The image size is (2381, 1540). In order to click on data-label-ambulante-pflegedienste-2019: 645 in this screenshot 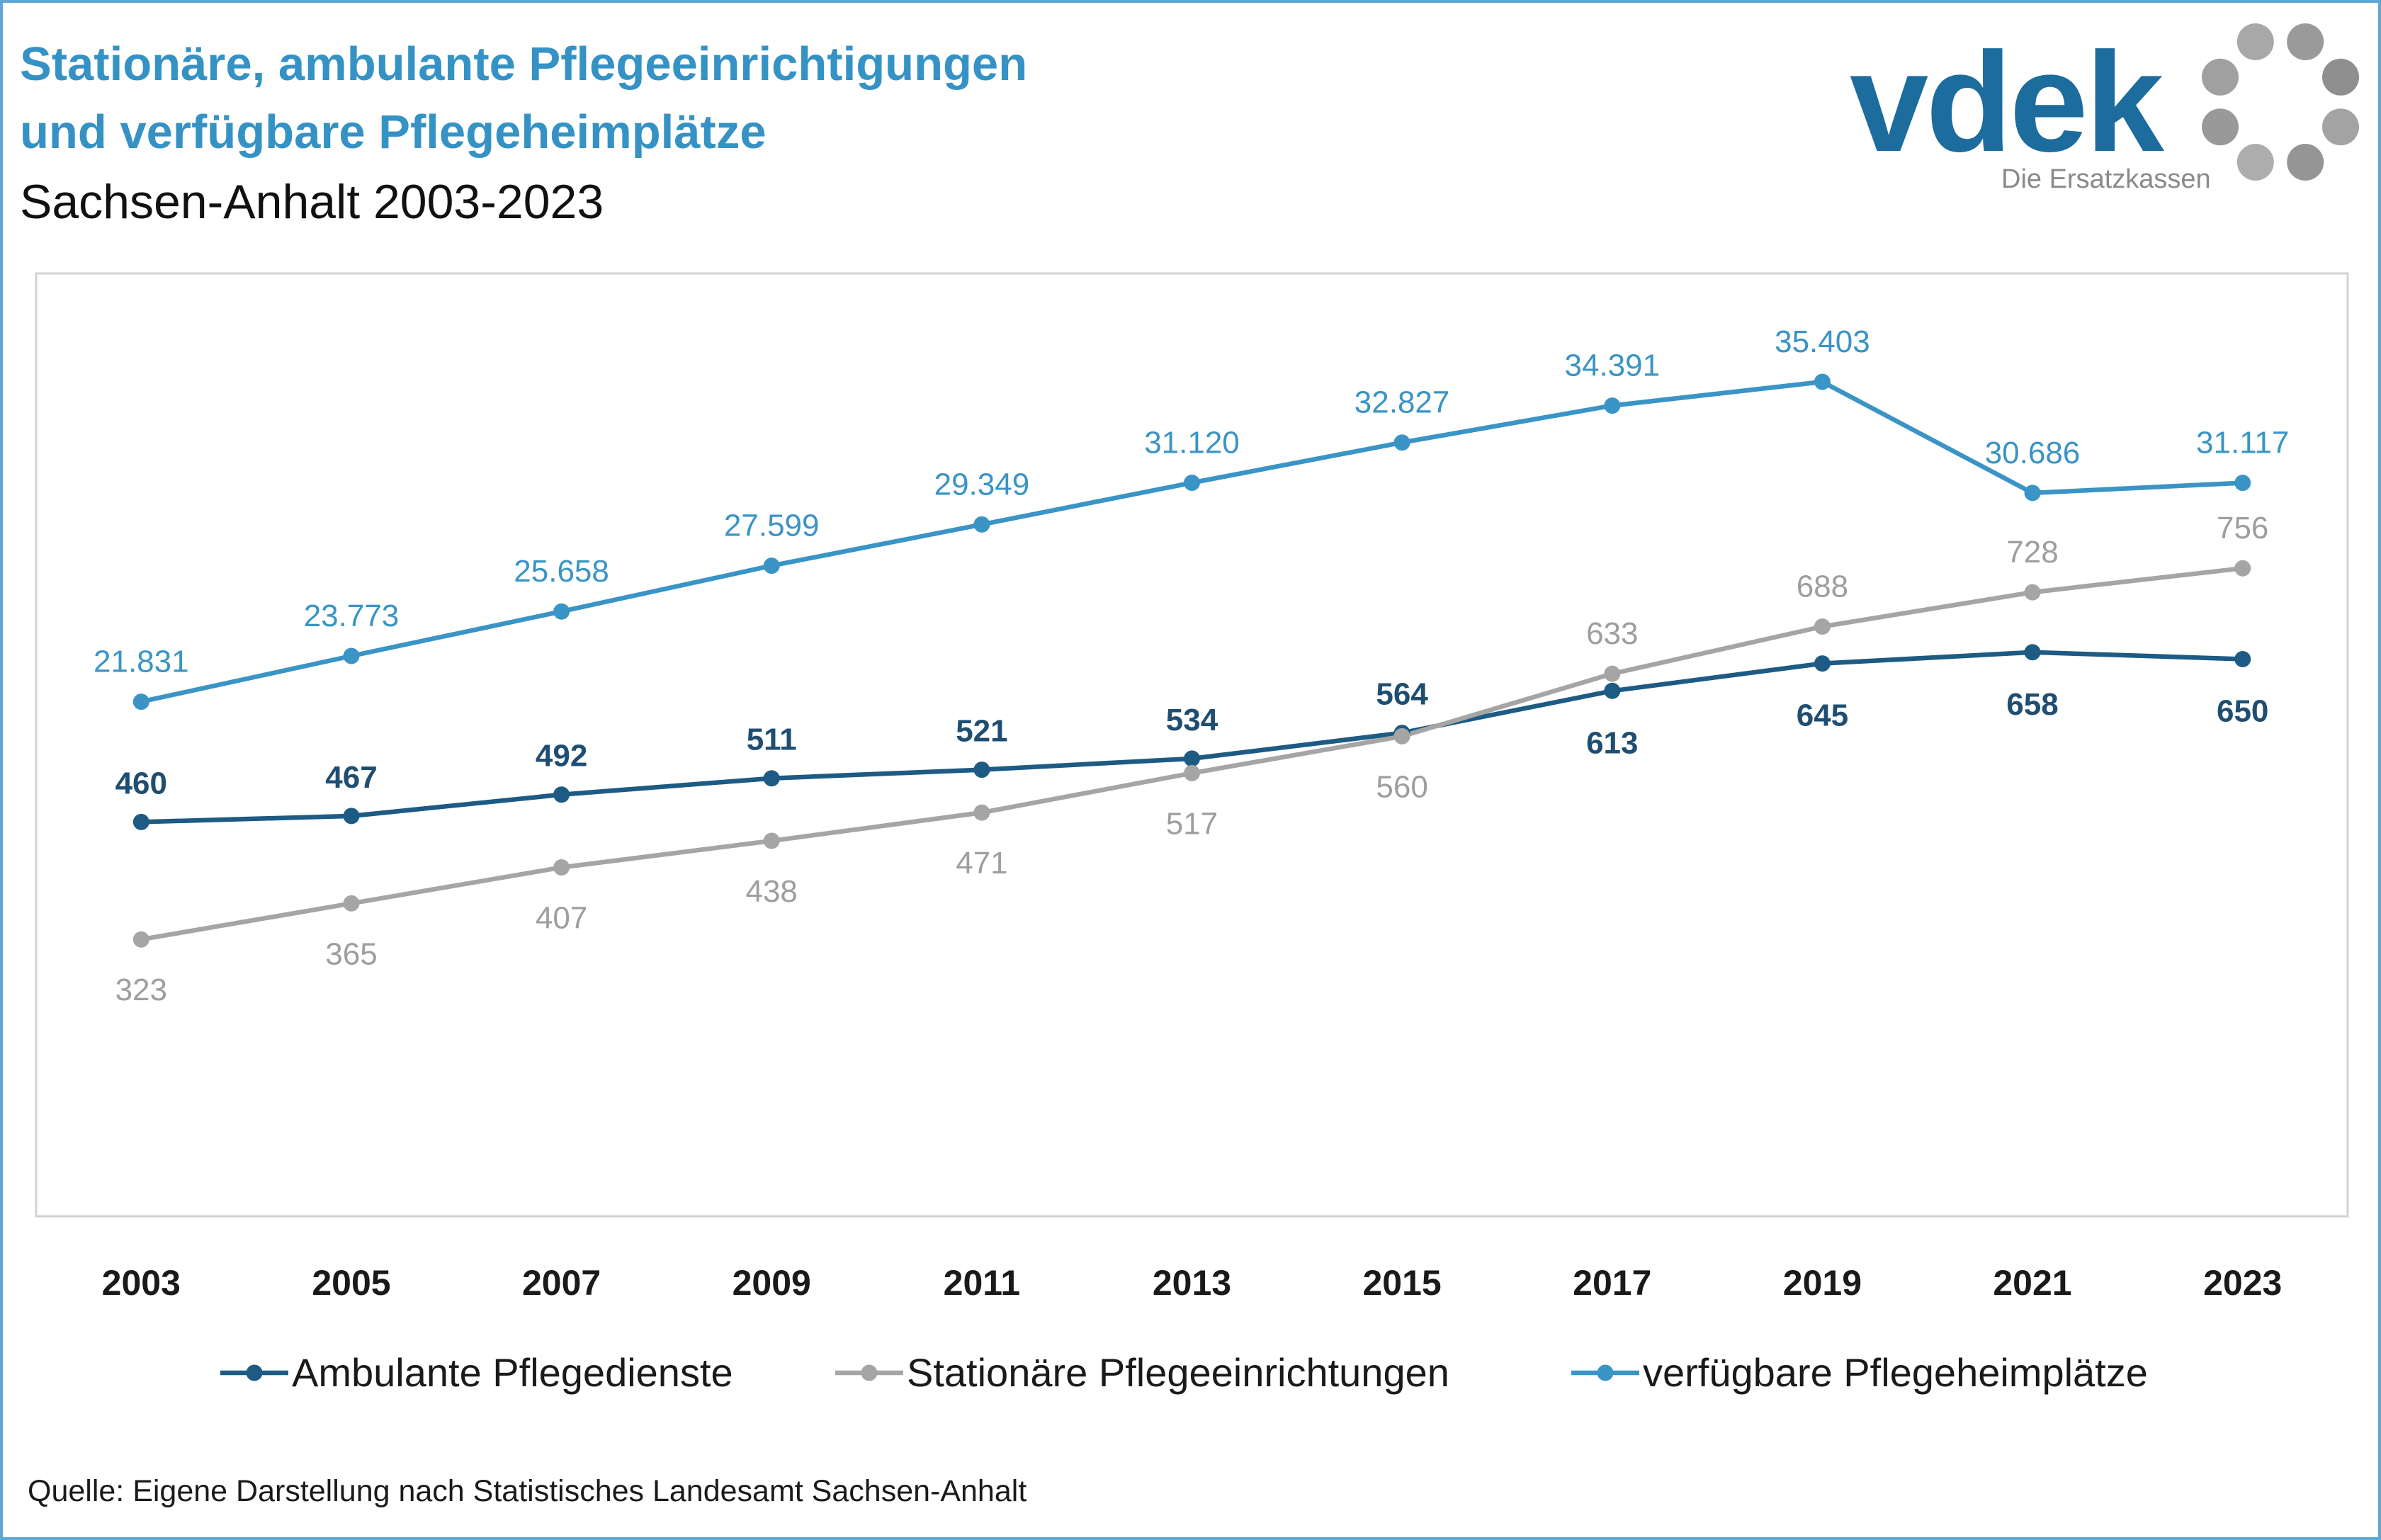, I will do `click(1822, 715)`.